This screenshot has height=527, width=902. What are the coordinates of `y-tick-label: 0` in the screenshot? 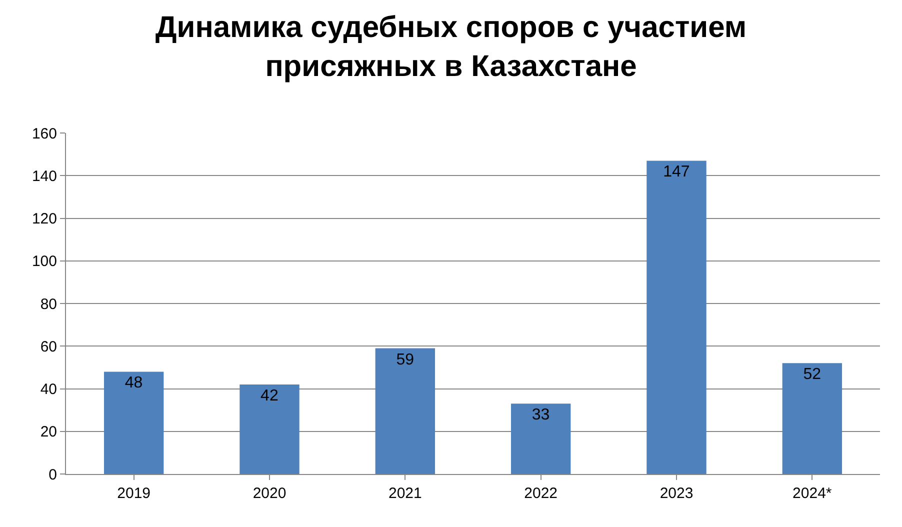 It's located at (52, 475).